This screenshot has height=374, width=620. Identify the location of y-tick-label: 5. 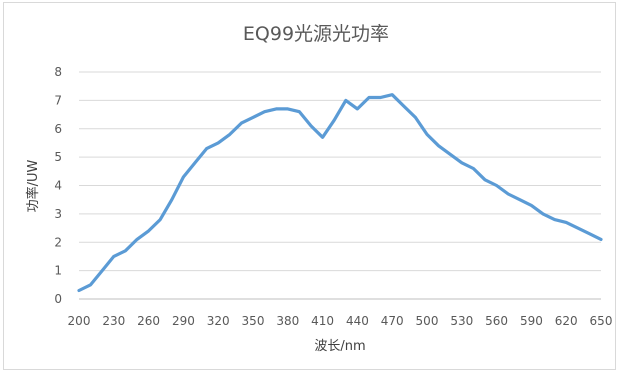
(58, 157).